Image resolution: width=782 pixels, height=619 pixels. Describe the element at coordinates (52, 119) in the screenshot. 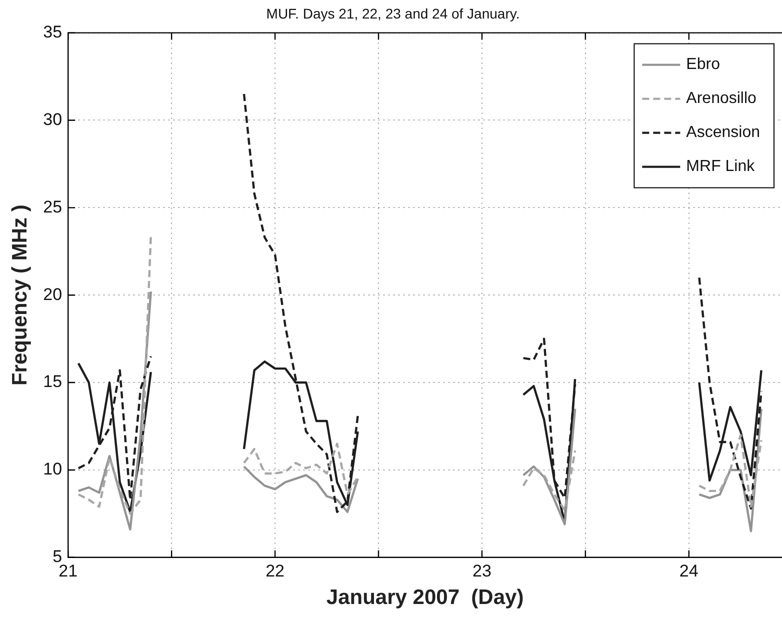

I see `y-tick-label: 30` at that location.